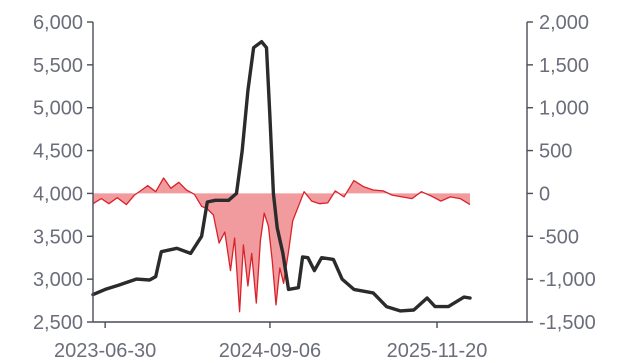 The width and height of the screenshot is (626, 363). I want to click on right-tick-label: 1,000, so click(564, 109).